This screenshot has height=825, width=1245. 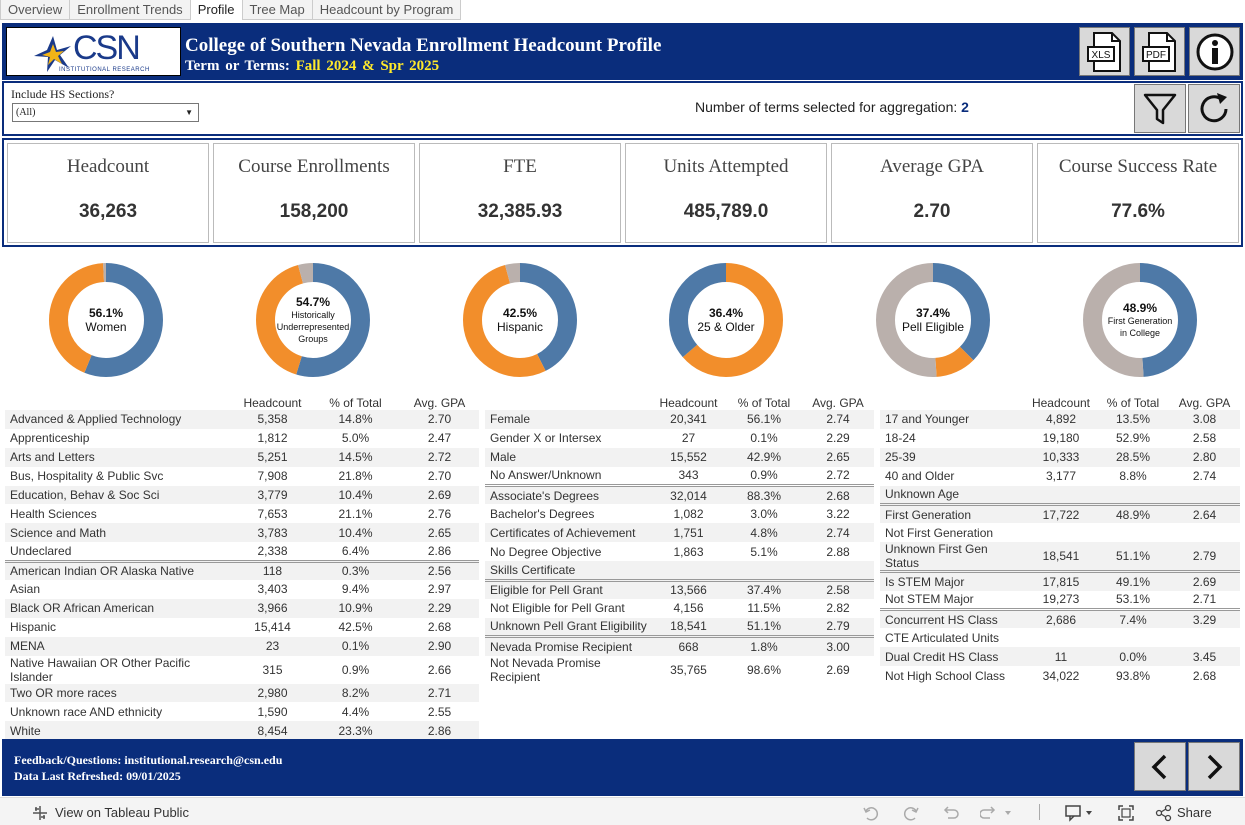 I want to click on table-row: No Degree Objective 1,863 5.1% 2.88, so click(x=679, y=551).